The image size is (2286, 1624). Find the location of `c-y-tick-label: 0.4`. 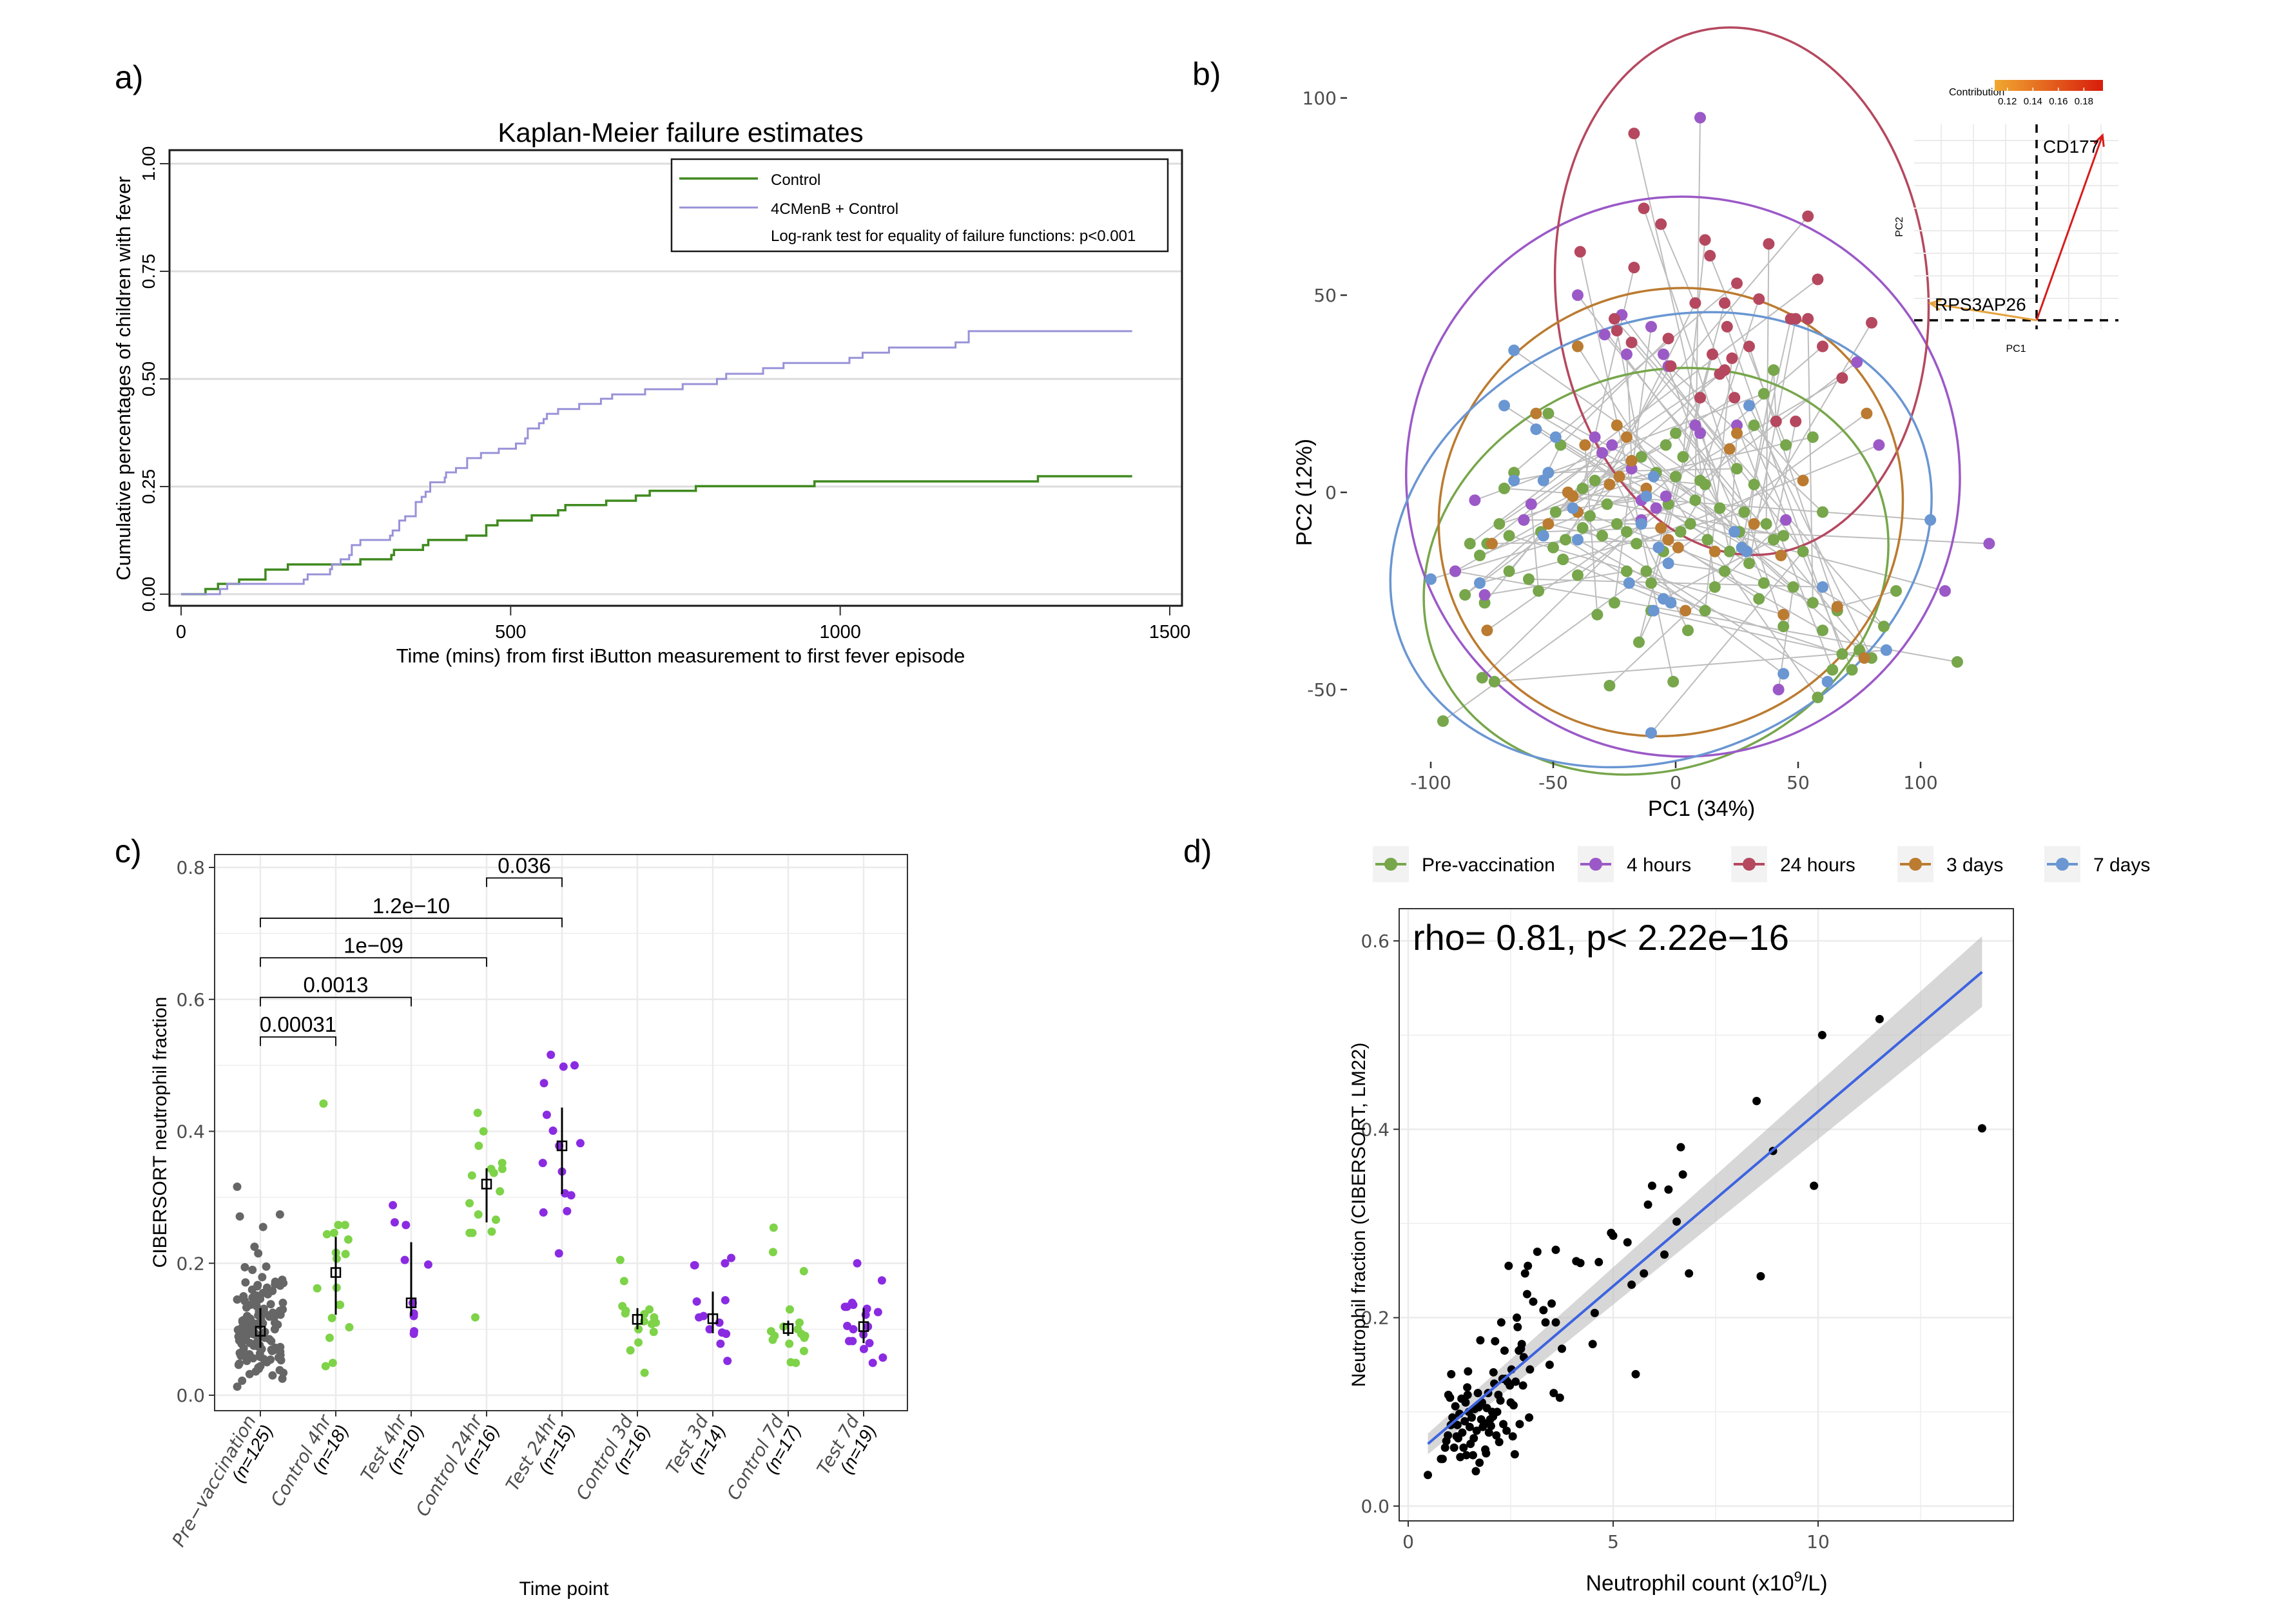

c-y-tick-label: 0.4 is located at coordinates (190, 1132).